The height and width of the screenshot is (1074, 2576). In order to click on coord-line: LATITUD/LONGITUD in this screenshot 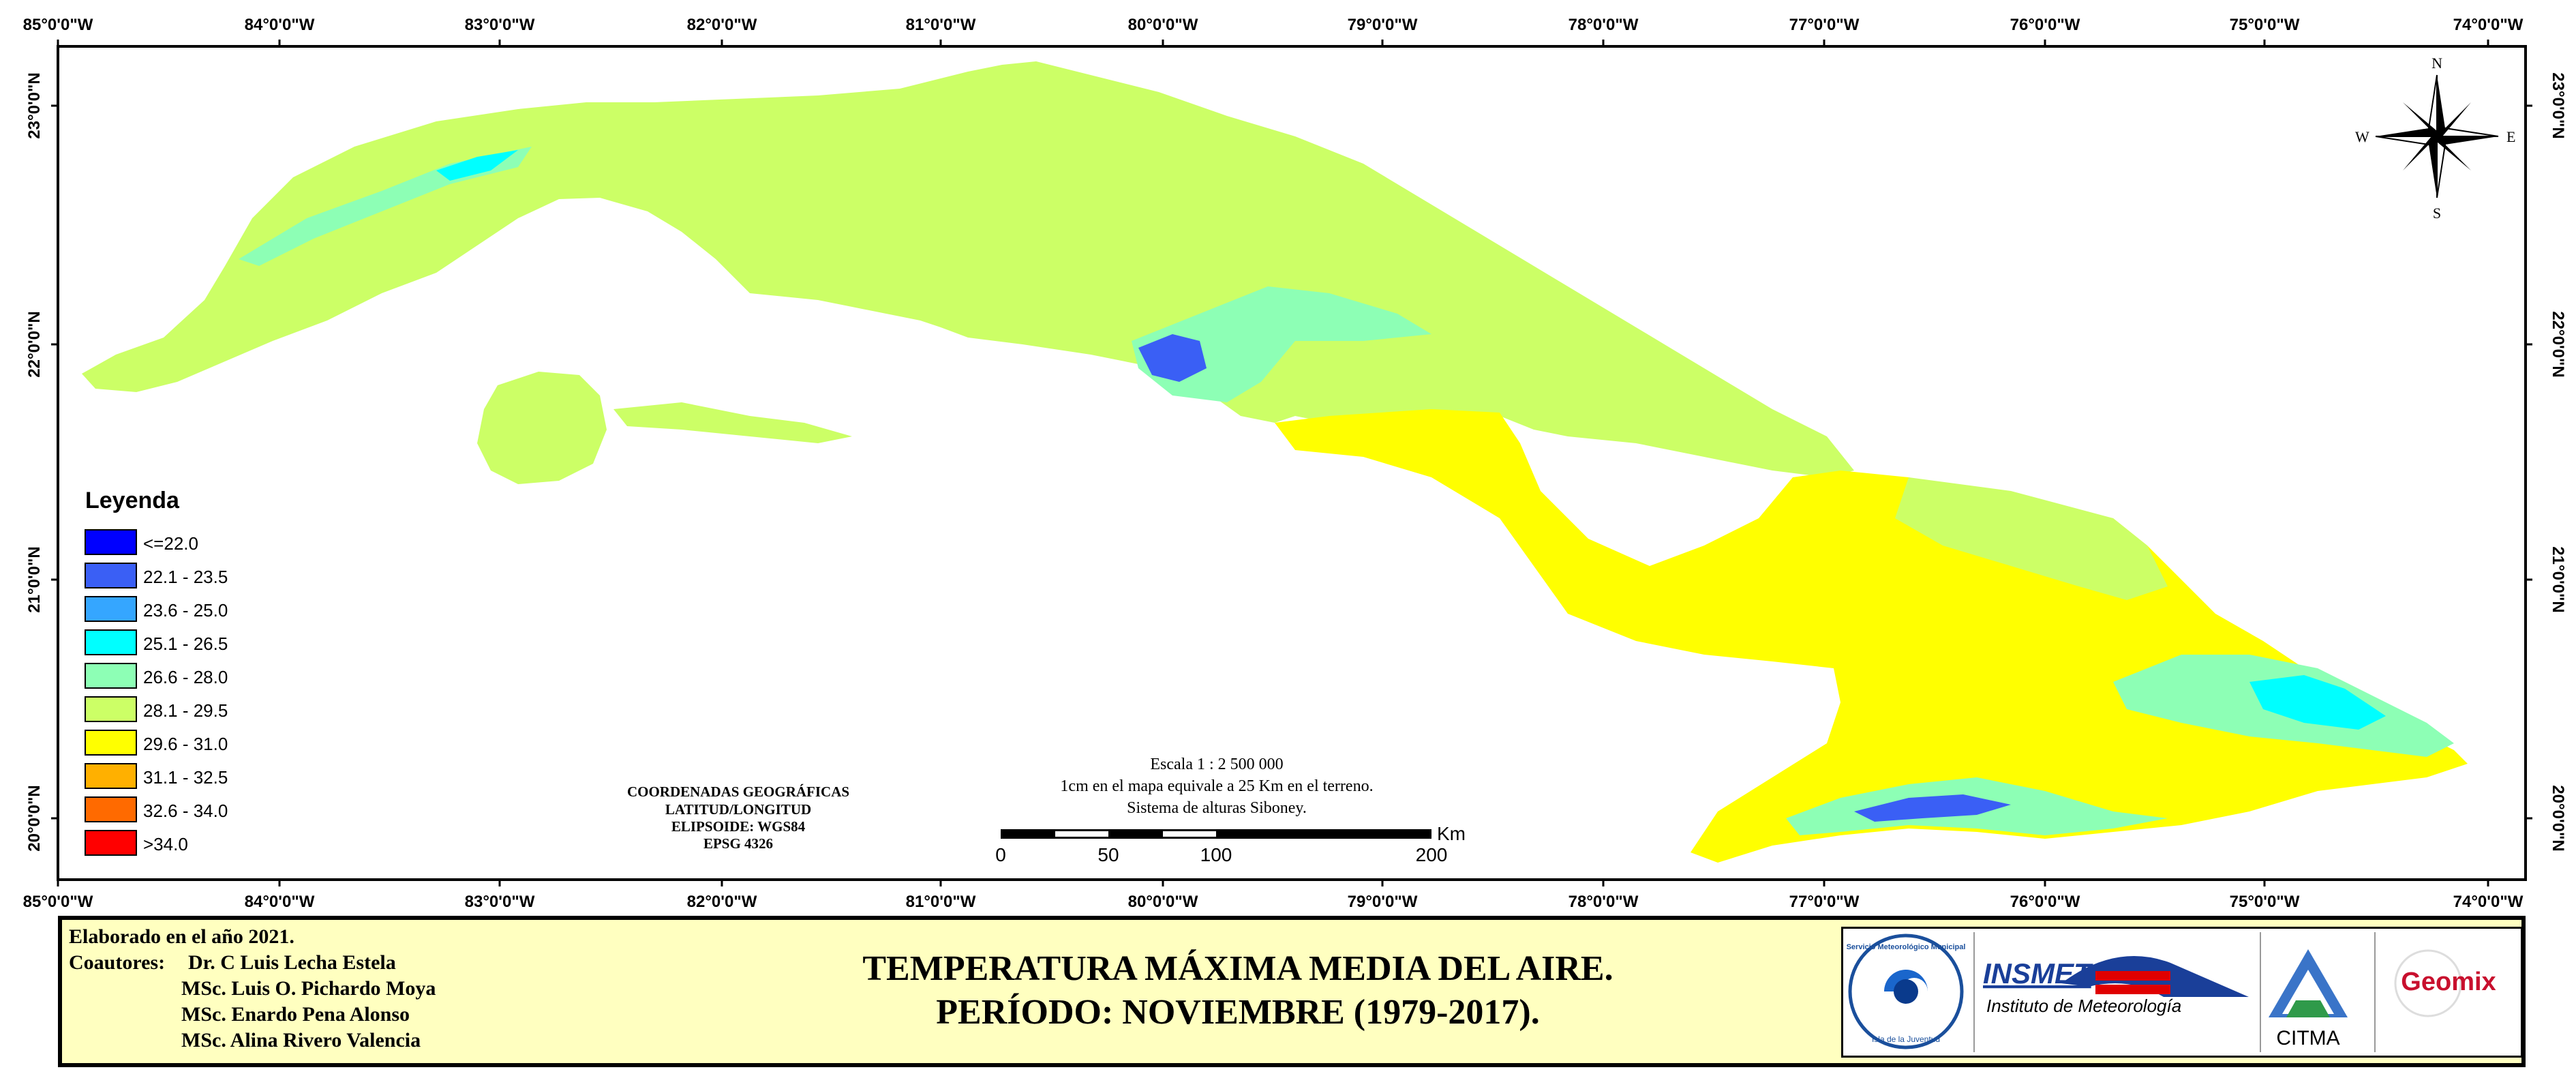, I will do `click(738, 809)`.